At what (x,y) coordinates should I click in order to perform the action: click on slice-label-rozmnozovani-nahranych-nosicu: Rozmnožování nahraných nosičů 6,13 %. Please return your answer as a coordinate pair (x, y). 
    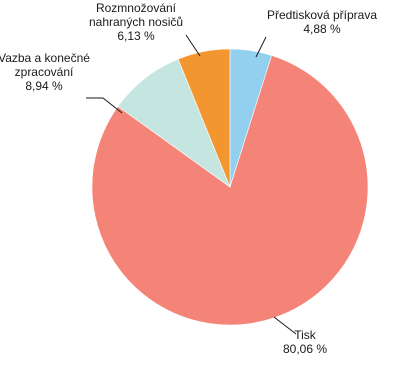
    Looking at the image, I should click on (136, 22).